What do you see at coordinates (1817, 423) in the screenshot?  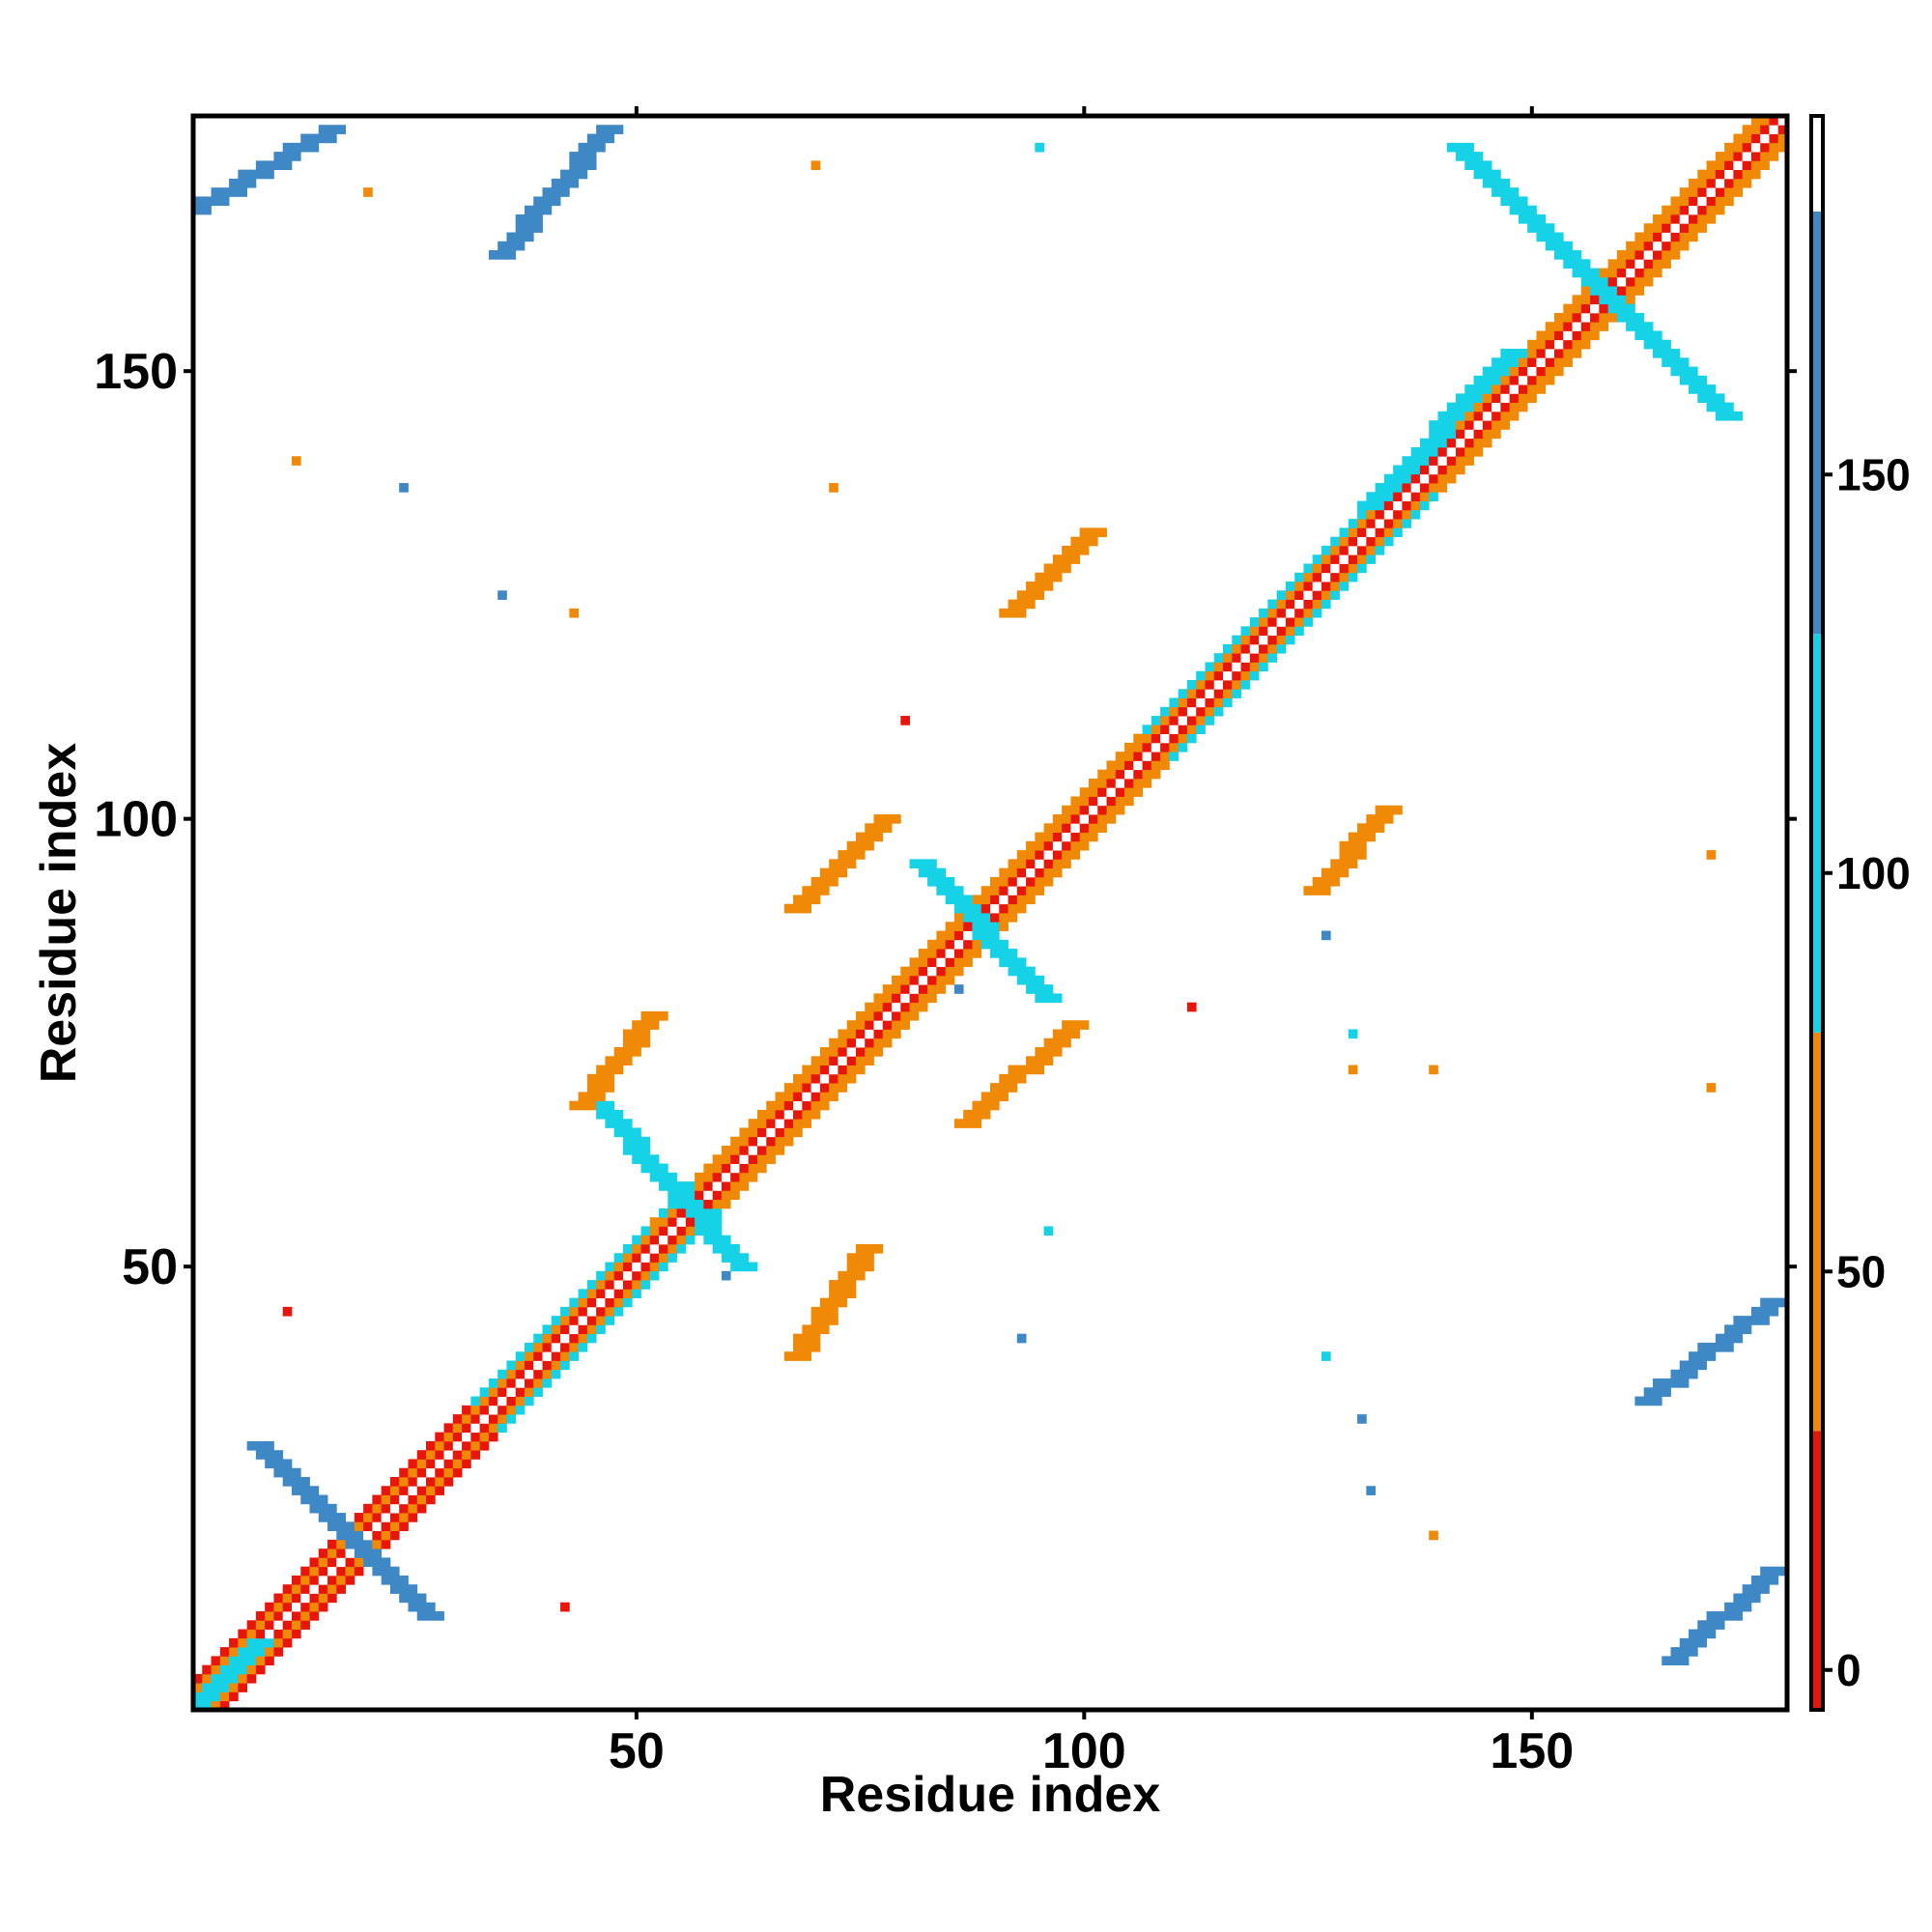 I see `colorbar-band` at bounding box center [1817, 423].